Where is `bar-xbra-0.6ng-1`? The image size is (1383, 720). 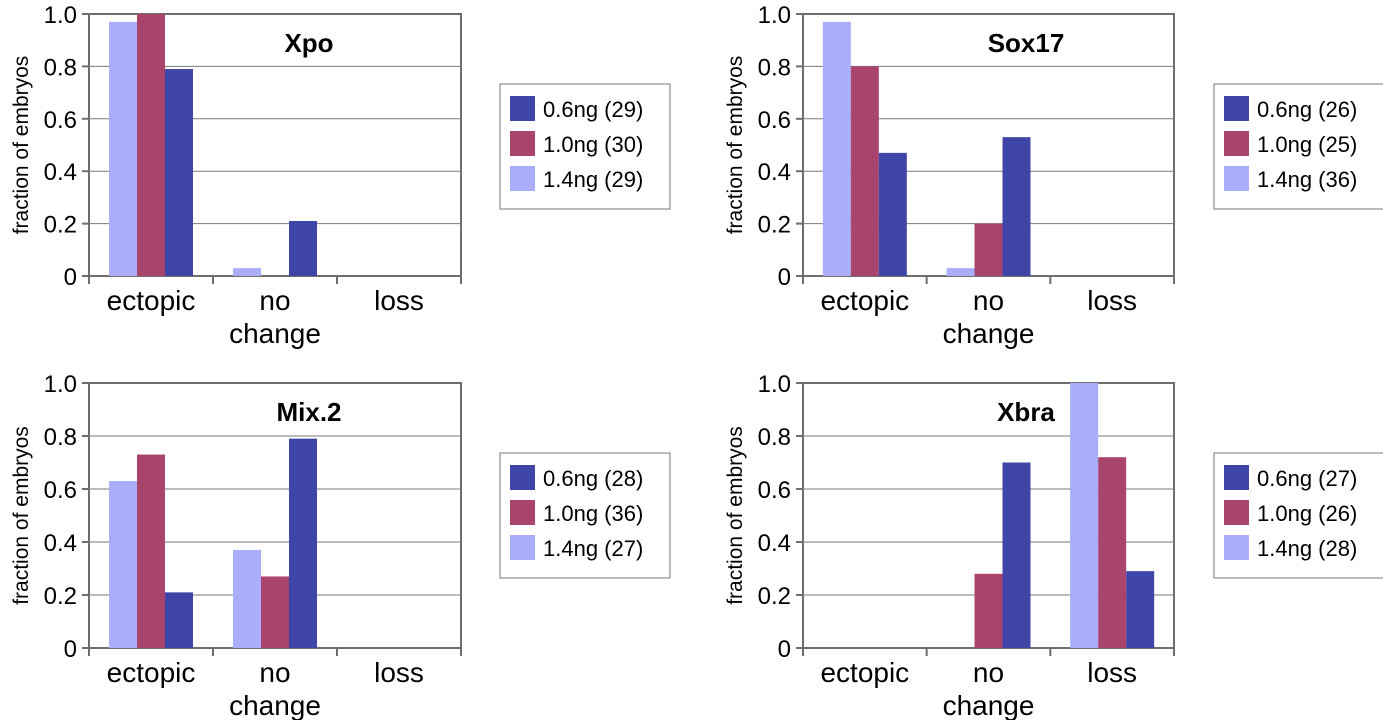 bar-xbra-0.6ng-1 is located at coordinates (1016, 555).